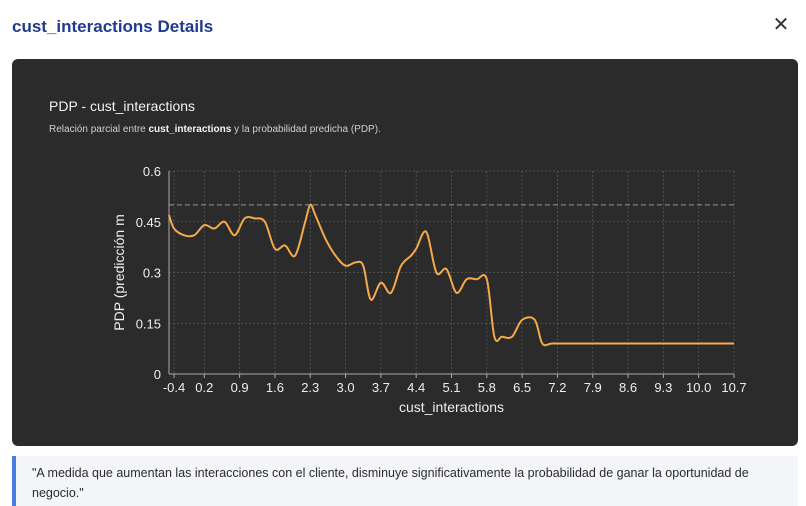  I want to click on x-tick-label: 7.9, so click(593, 387).